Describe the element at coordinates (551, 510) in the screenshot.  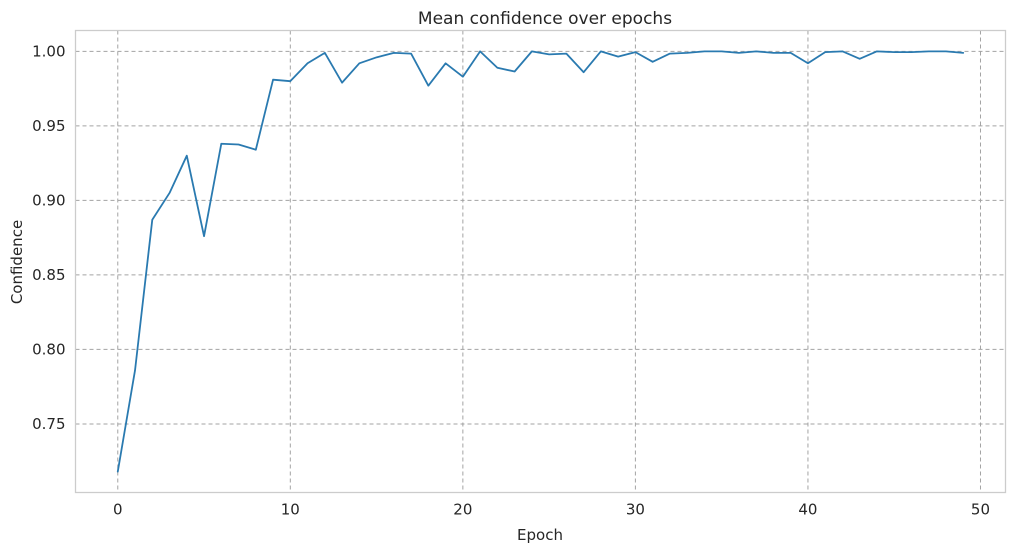
I see `x-axis-ticks: 0 10 20 30 40 50` at that location.